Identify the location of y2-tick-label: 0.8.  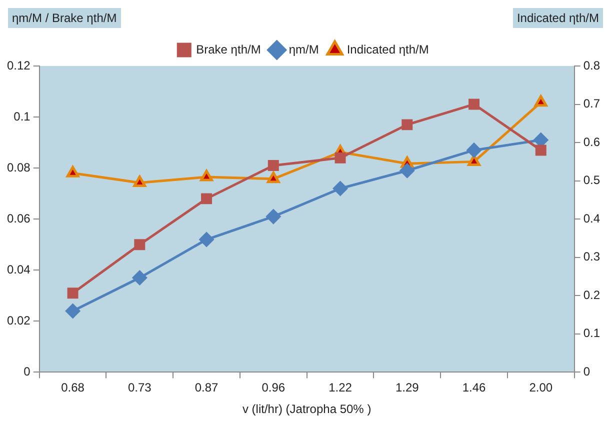
(591, 65).